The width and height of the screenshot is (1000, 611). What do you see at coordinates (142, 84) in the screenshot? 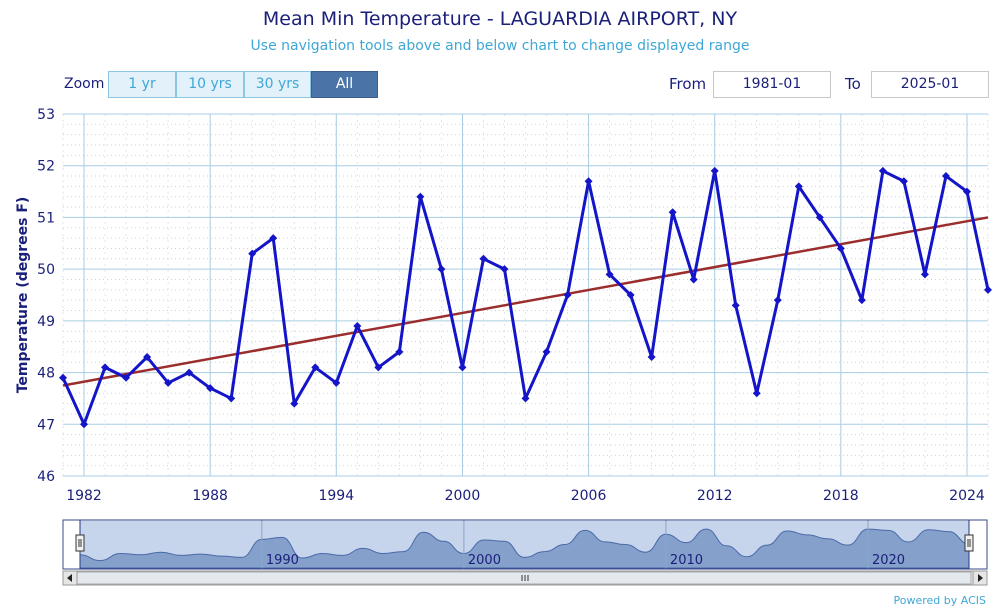
I see `zoom-1yr-button: 1 yr` at bounding box center [142, 84].